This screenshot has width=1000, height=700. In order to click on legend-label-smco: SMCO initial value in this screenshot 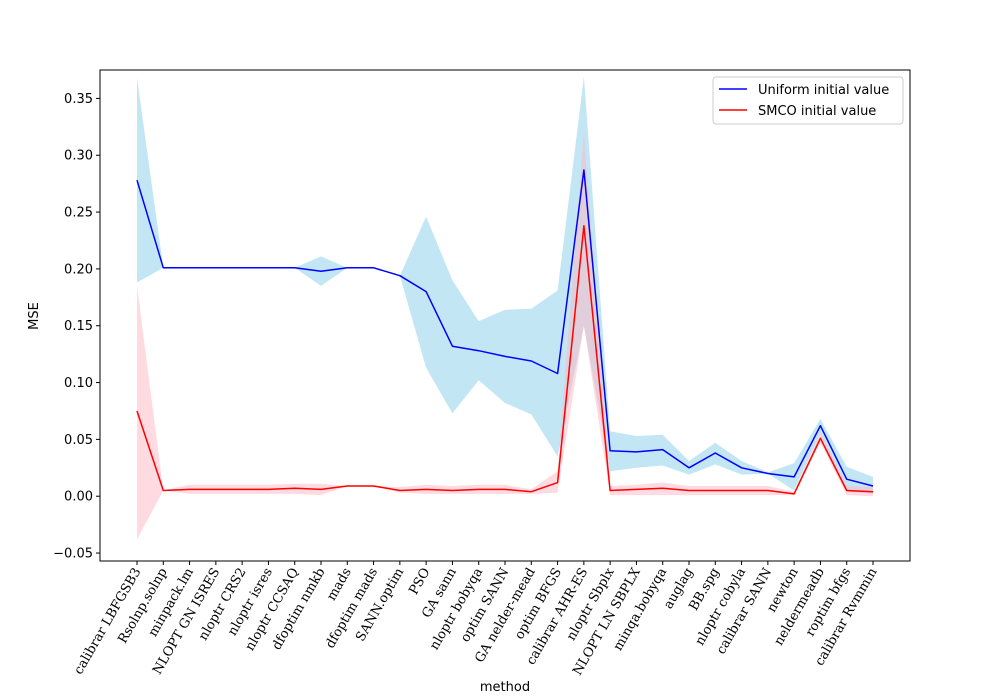, I will do `click(817, 111)`.